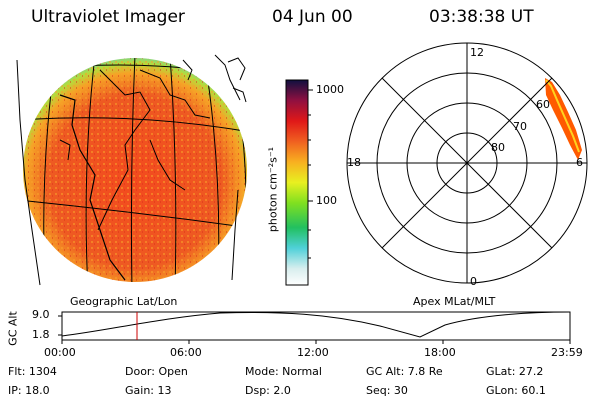 Image resolution: width=600 pixels, height=400 pixels. Describe the element at coordinates (326, 200) in the screenshot. I see `colorbar-label-100: 100` at that location.